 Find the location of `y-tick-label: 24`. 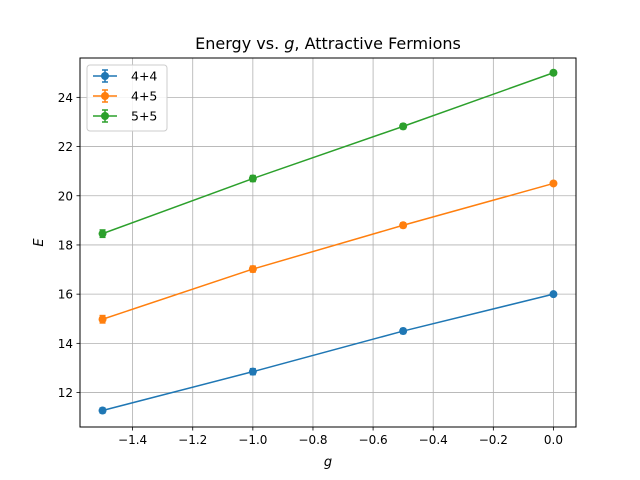

y-tick-label: 24 is located at coordinates (65, 98).